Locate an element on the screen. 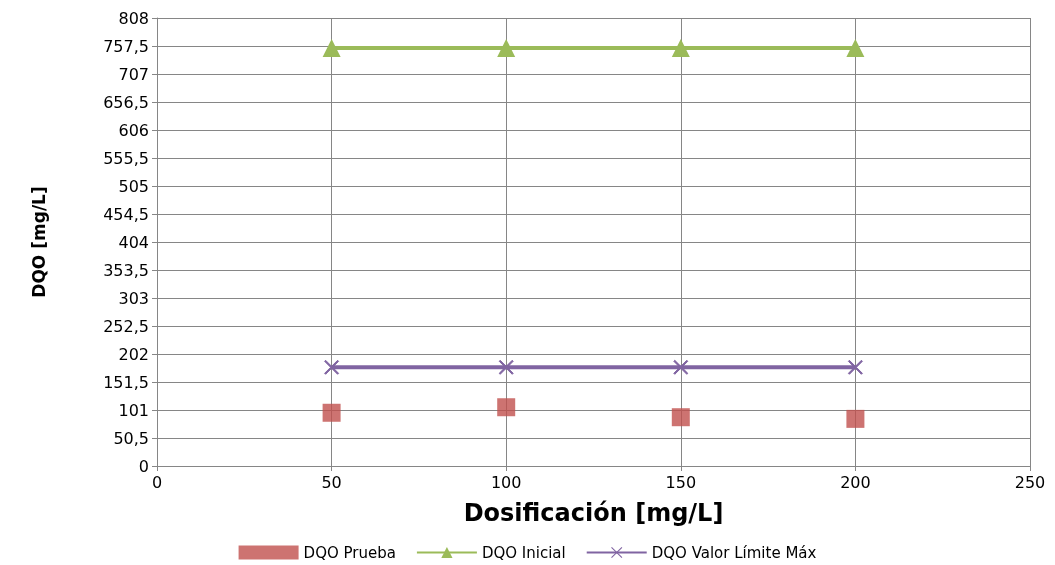 The image size is (1055, 565). y-tick-label: 101 is located at coordinates (133, 410).